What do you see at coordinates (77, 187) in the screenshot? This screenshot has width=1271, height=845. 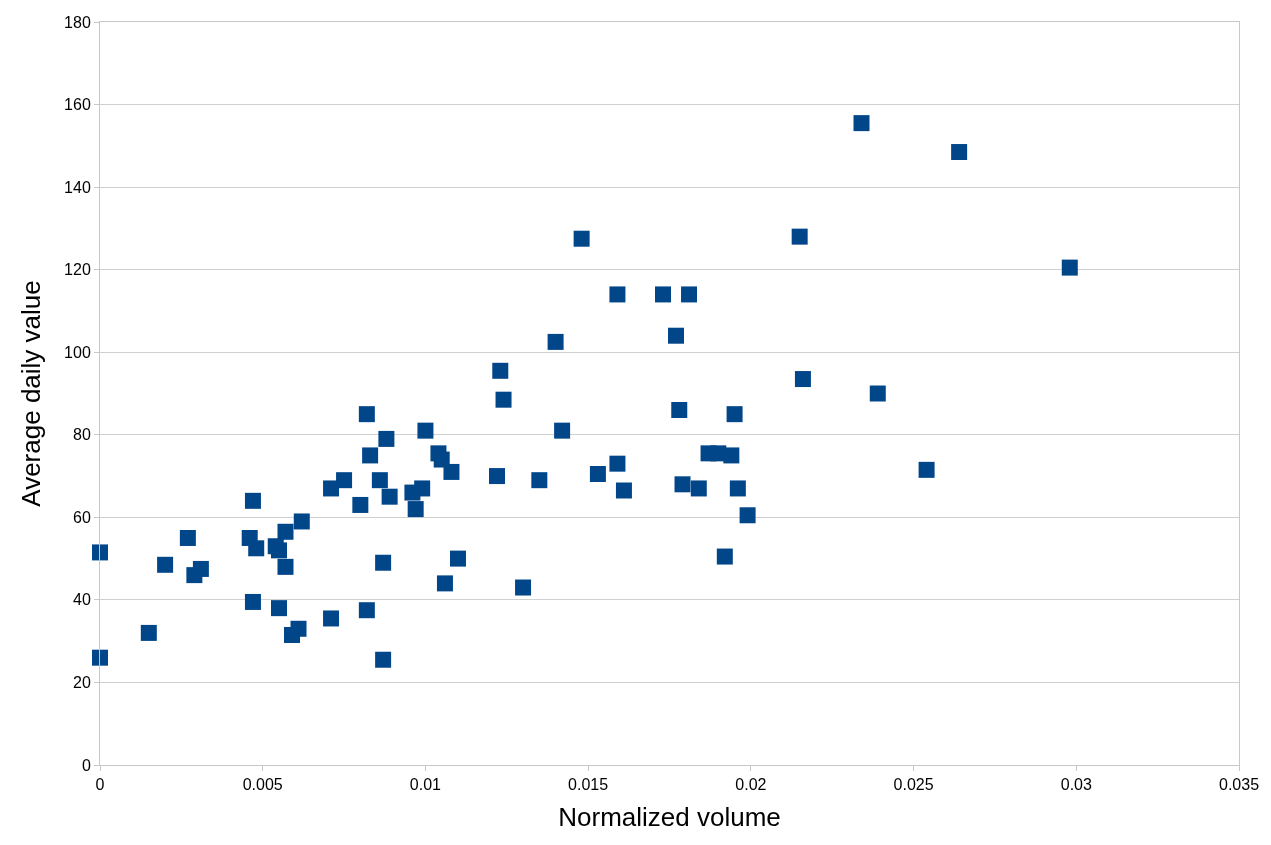 I see `y-tick-label: 140` at bounding box center [77, 187].